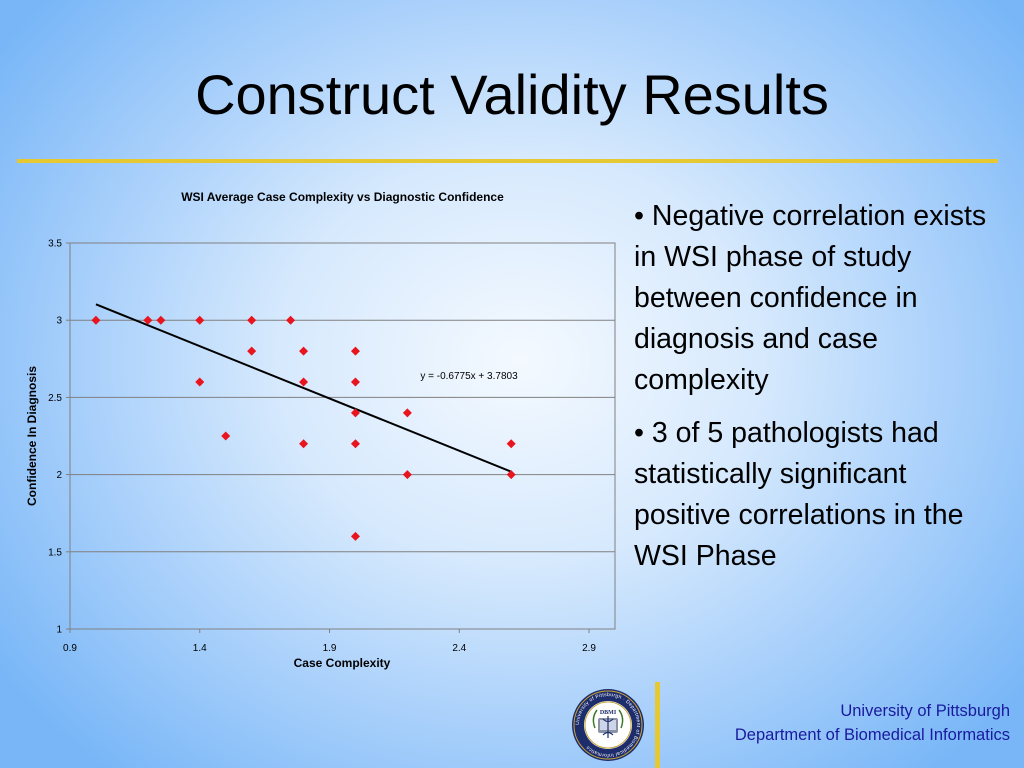  What do you see at coordinates (657, 725) in the screenshot?
I see `footer-divider` at bounding box center [657, 725].